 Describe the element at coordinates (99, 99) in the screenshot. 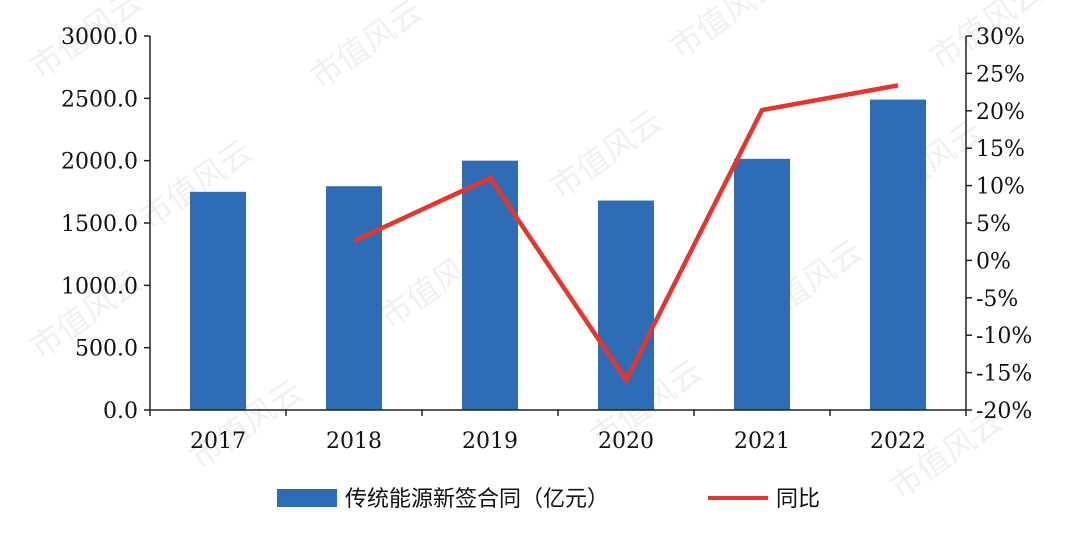

I see `left-tick-label: 2500.0` at that location.